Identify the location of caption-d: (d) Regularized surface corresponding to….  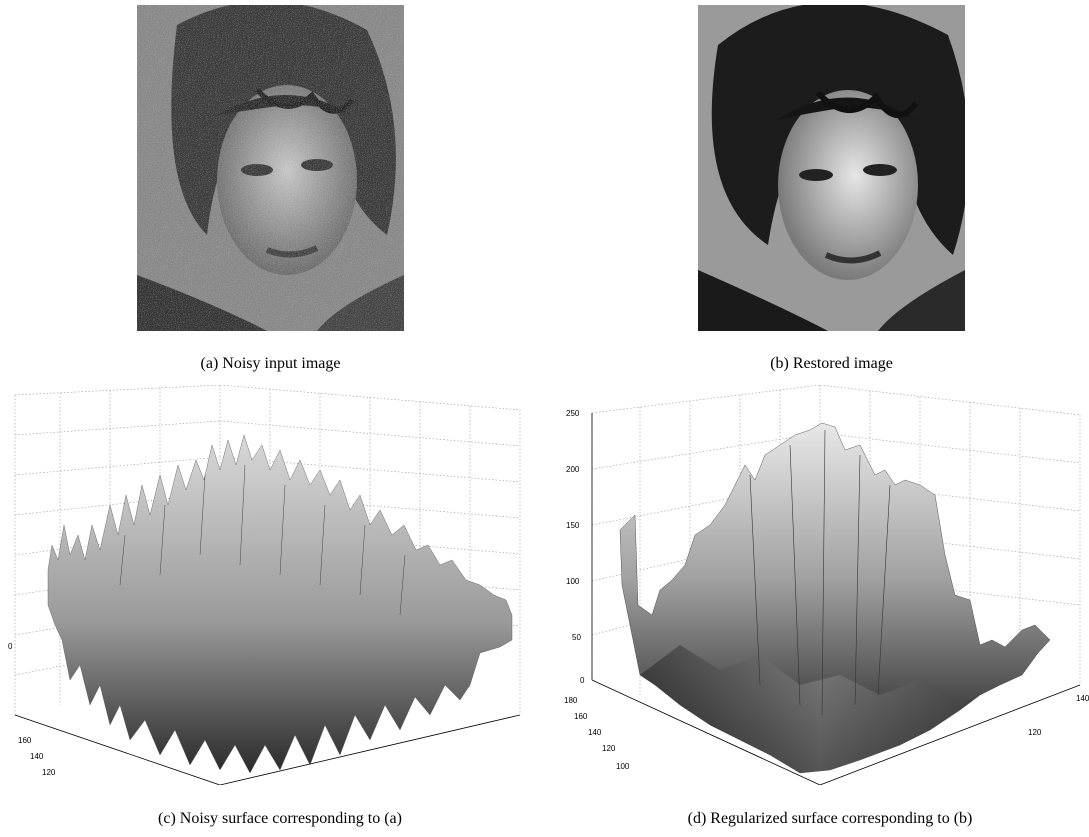
(830, 818).